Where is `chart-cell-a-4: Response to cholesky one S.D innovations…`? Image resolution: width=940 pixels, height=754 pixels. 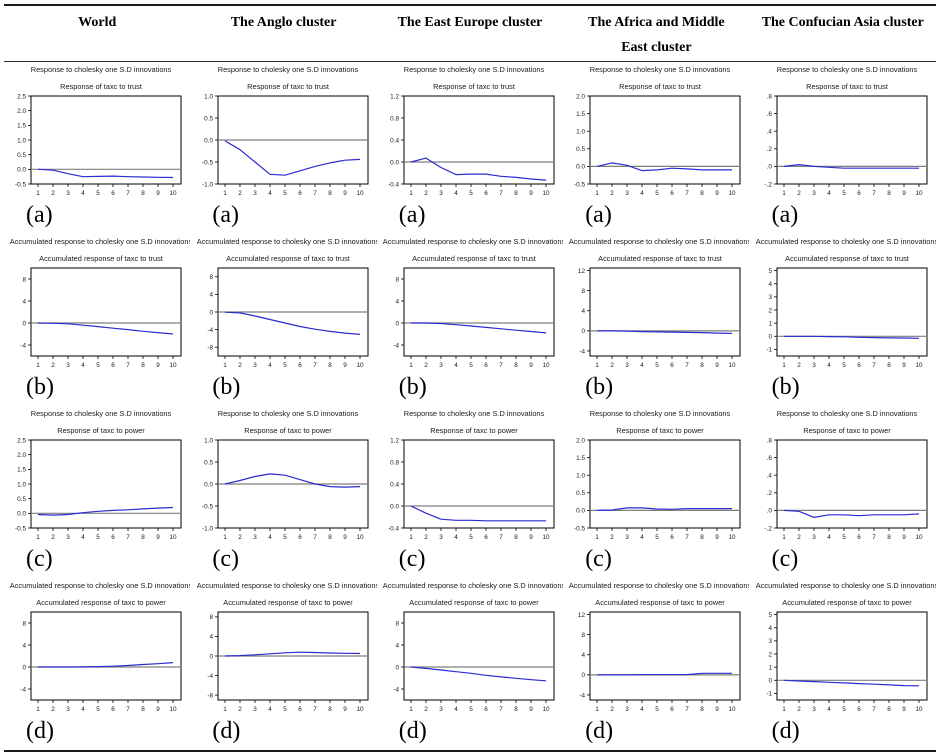
chart-cell-a-4: Response to cholesky one S.D innovations… is located at coordinates (843, 148).